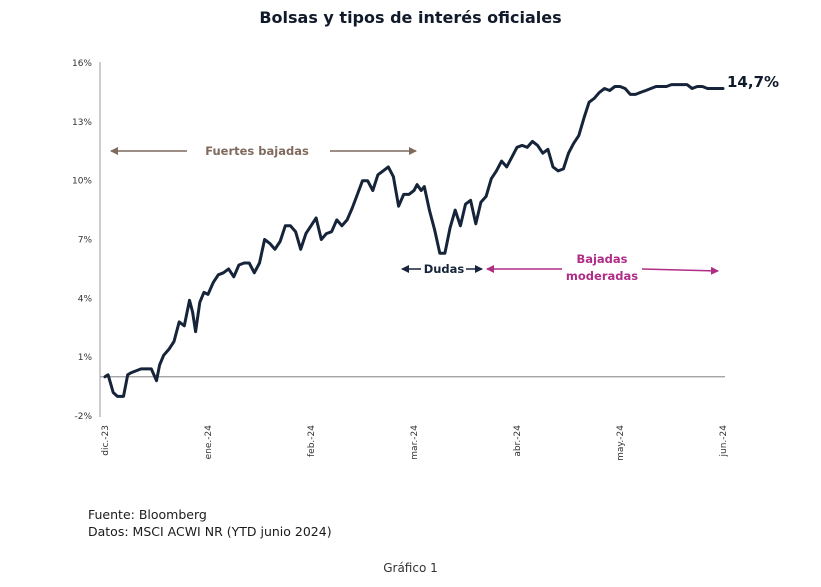 The width and height of the screenshot is (821, 587). I want to click on x-tick-label: dic.-23, so click(106, 440).